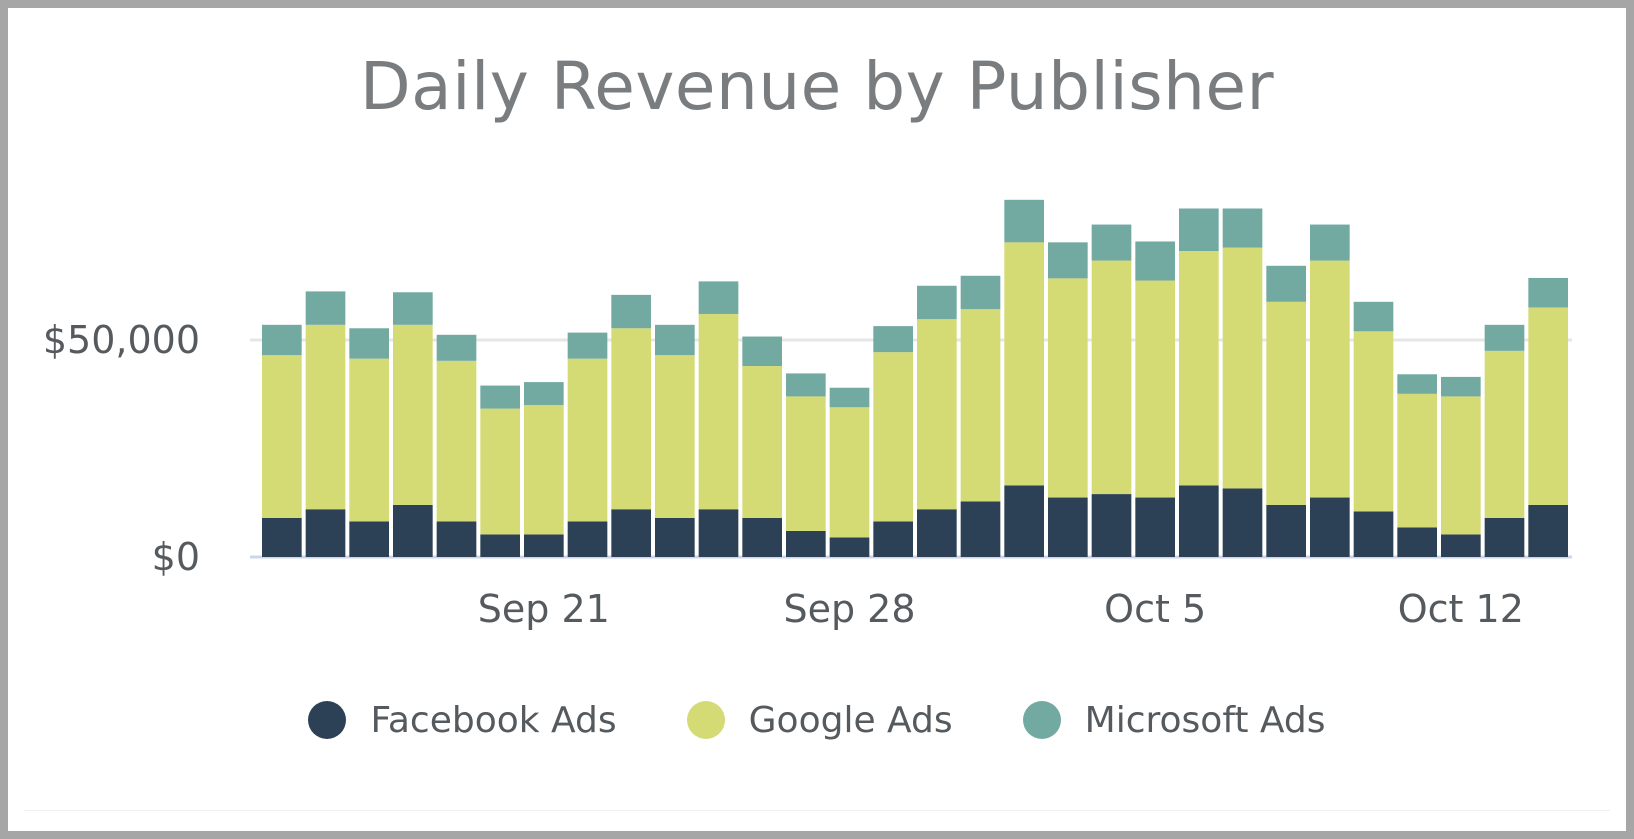  I want to click on legend-item-microsoft-ads: Microsoft Ads, so click(1174, 720).